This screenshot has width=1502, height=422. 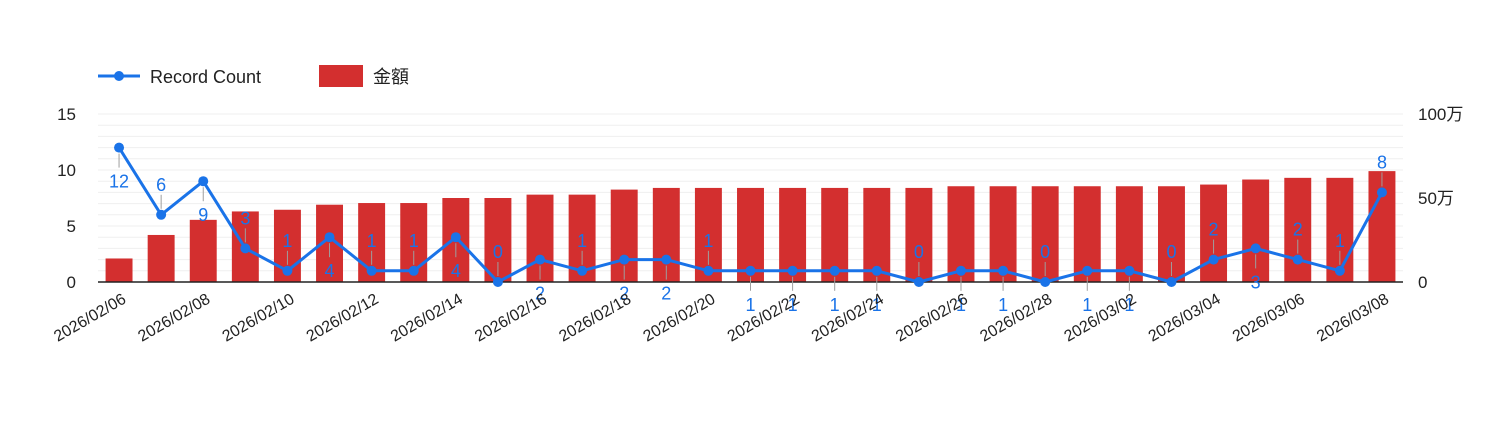 What do you see at coordinates (90, 318) in the screenshot?
I see `x-tick-label: 2026/02/06` at bounding box center [90, 318].